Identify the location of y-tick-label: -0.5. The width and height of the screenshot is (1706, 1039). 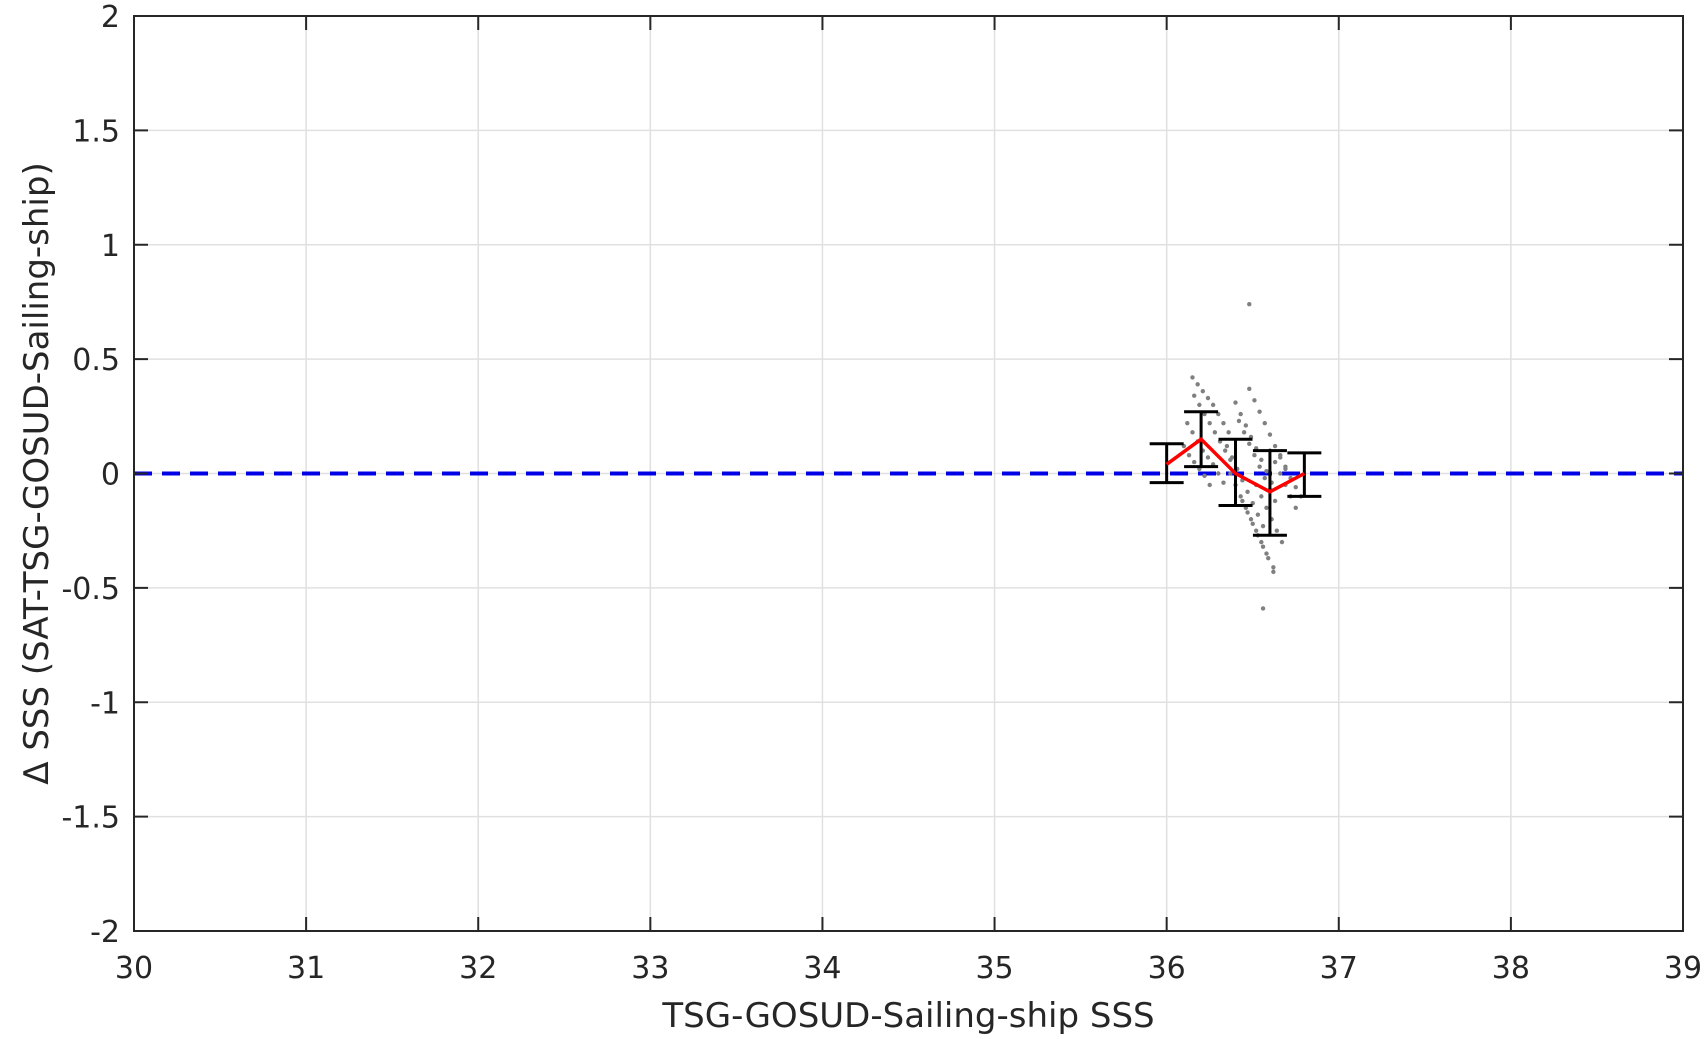
(90, 589).